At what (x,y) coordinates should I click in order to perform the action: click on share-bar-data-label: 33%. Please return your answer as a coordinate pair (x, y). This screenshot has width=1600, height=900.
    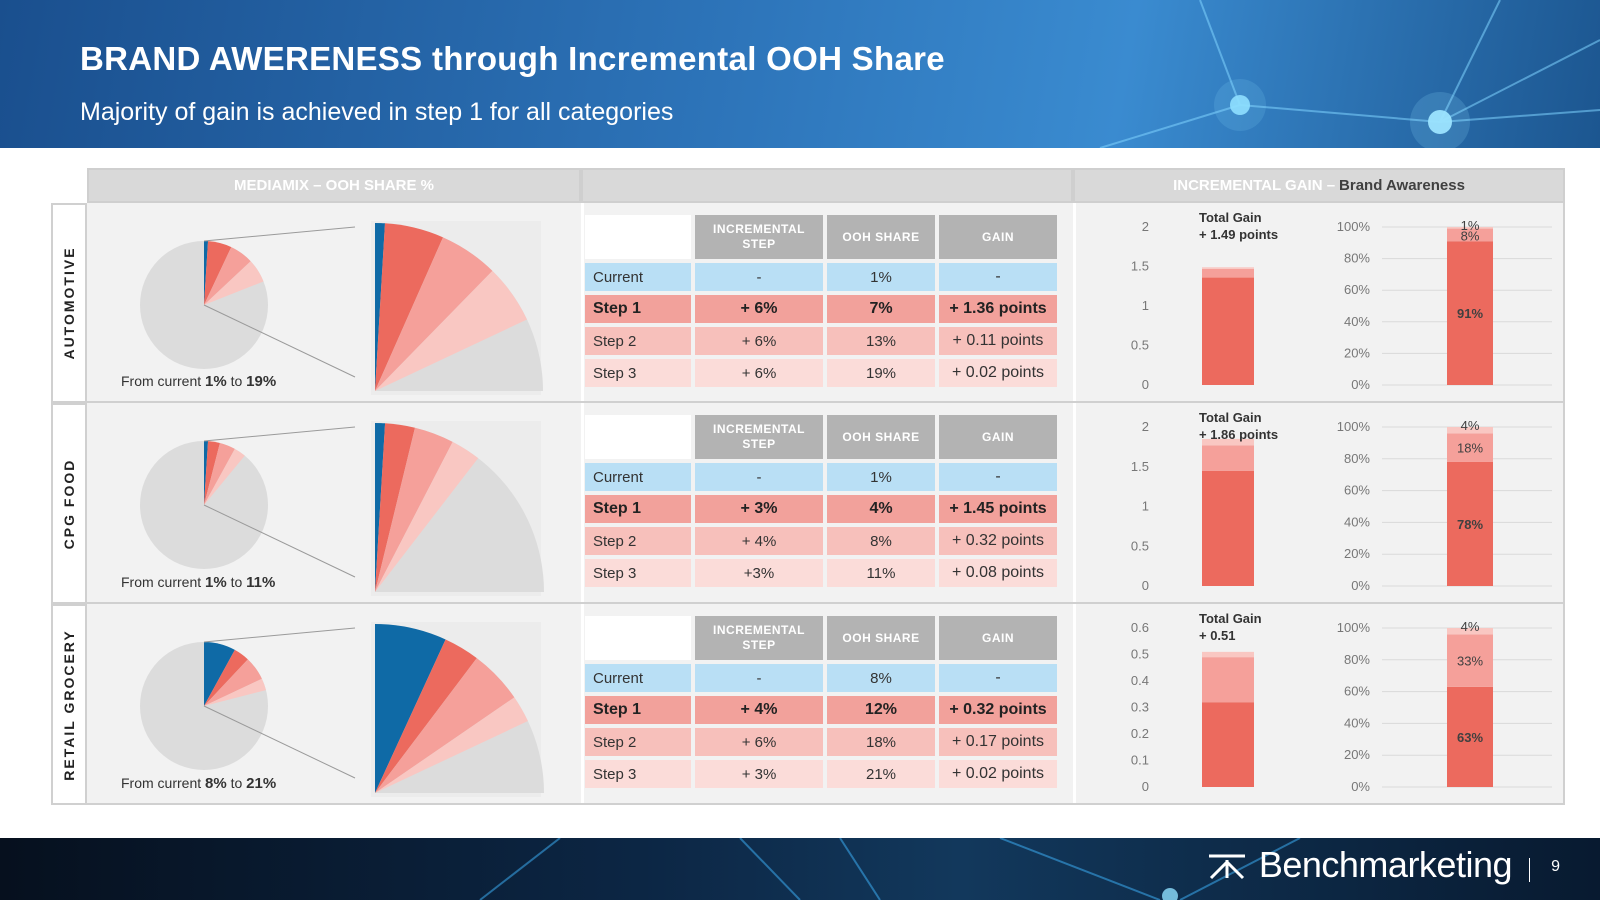
    Looking at the image, I should click on (1470, 661).